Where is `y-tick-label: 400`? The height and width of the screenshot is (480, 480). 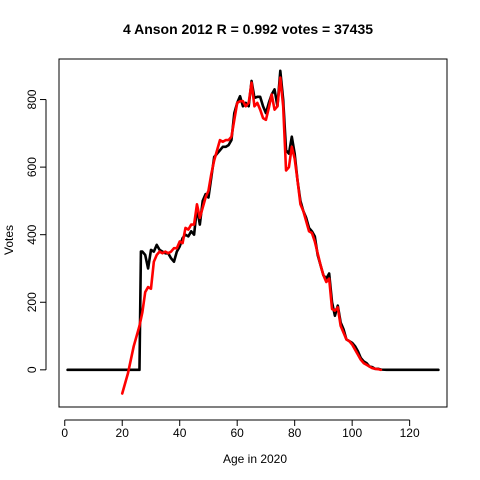
y-tick-label: 400 is located at coordinates (32, 234).